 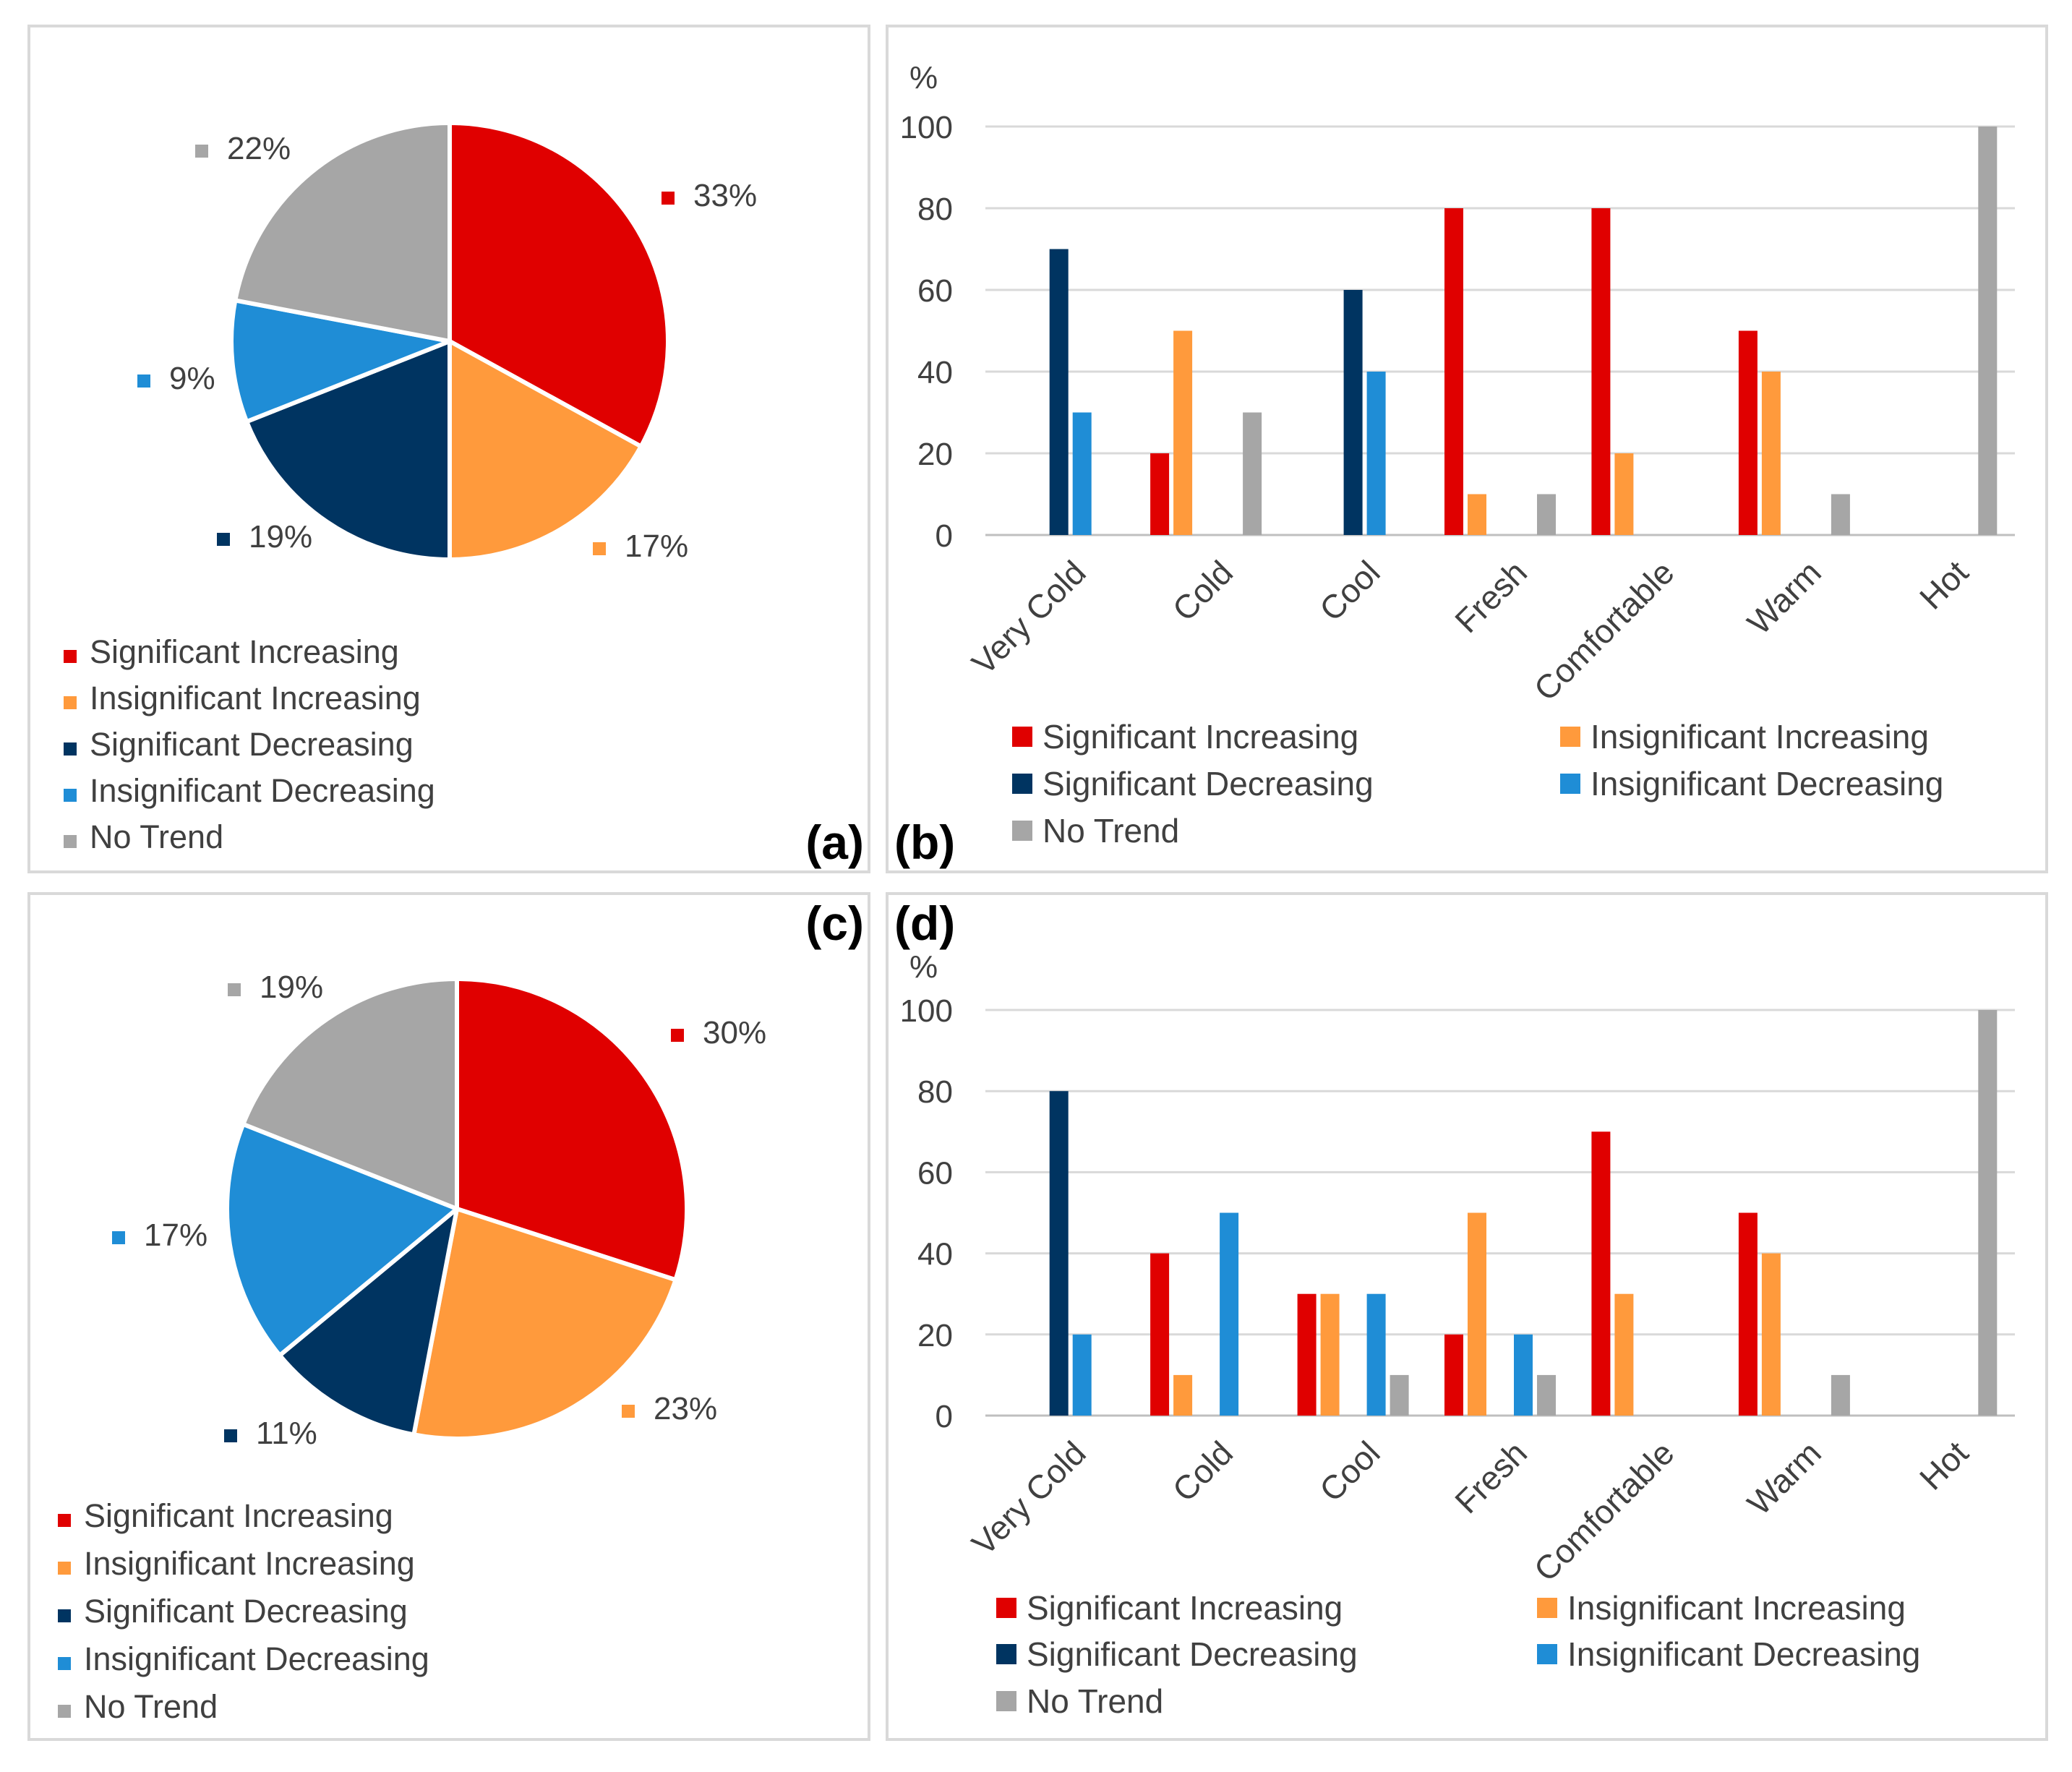 I want to click on pie-data-label-significant-decreasing: 19%, so click(x=280, y=537).